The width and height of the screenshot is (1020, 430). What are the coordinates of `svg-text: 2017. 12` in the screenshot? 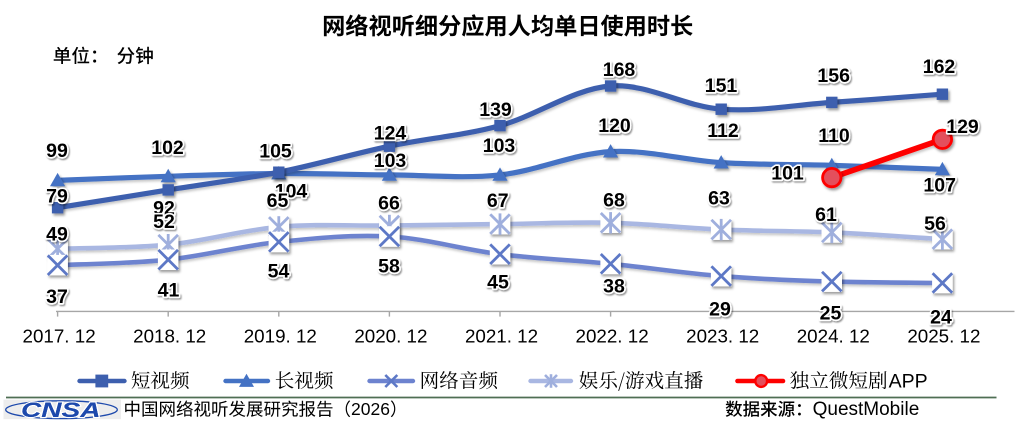 It's located at (59, 336).